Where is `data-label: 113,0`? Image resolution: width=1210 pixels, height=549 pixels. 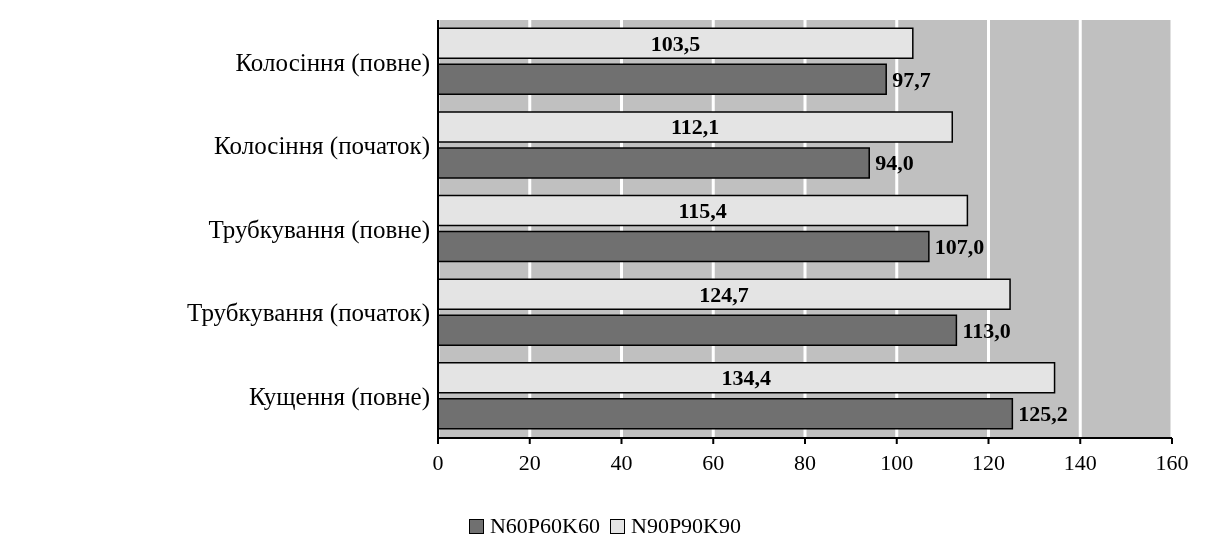
data-label: 113,0 is located at coordinates (986, 330).